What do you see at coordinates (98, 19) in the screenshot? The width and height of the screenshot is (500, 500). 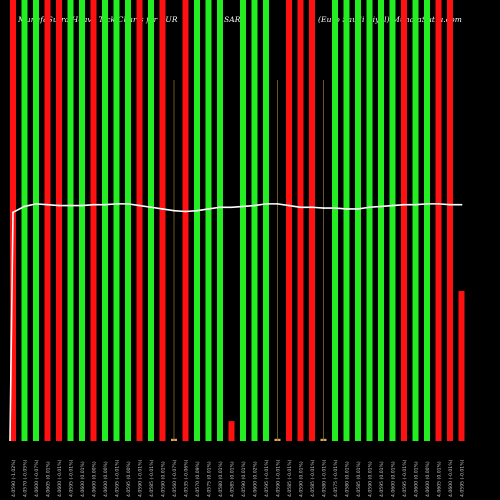 I see `chart-title-left: MunafaSutra Heavy Tick Charts for EUR` at bounding box center [98, 19].